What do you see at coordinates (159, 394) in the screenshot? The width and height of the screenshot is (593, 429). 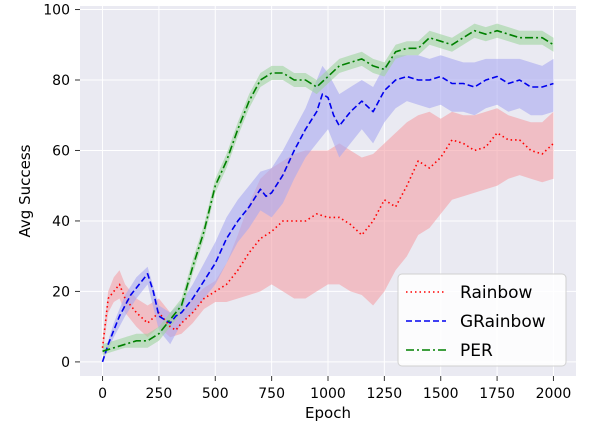 I see `x-tick-label: 250` at bounding box center [159, 394].